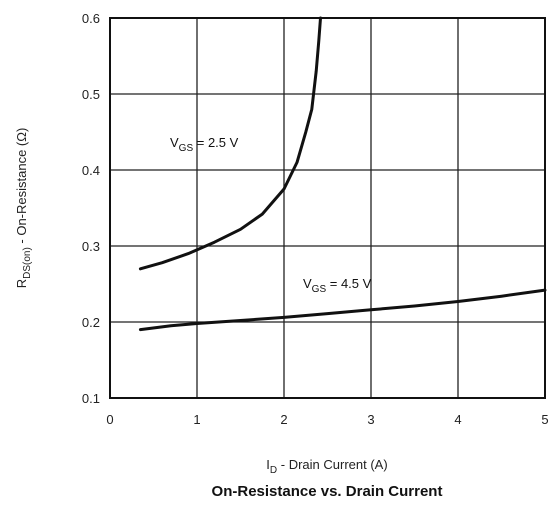 This screenshot has width=550, height=506. What do you see at coordinates (91, 398) in the screenshot?
I see `y-tick-label-0: 0.1` at bounding box center [91, 398].